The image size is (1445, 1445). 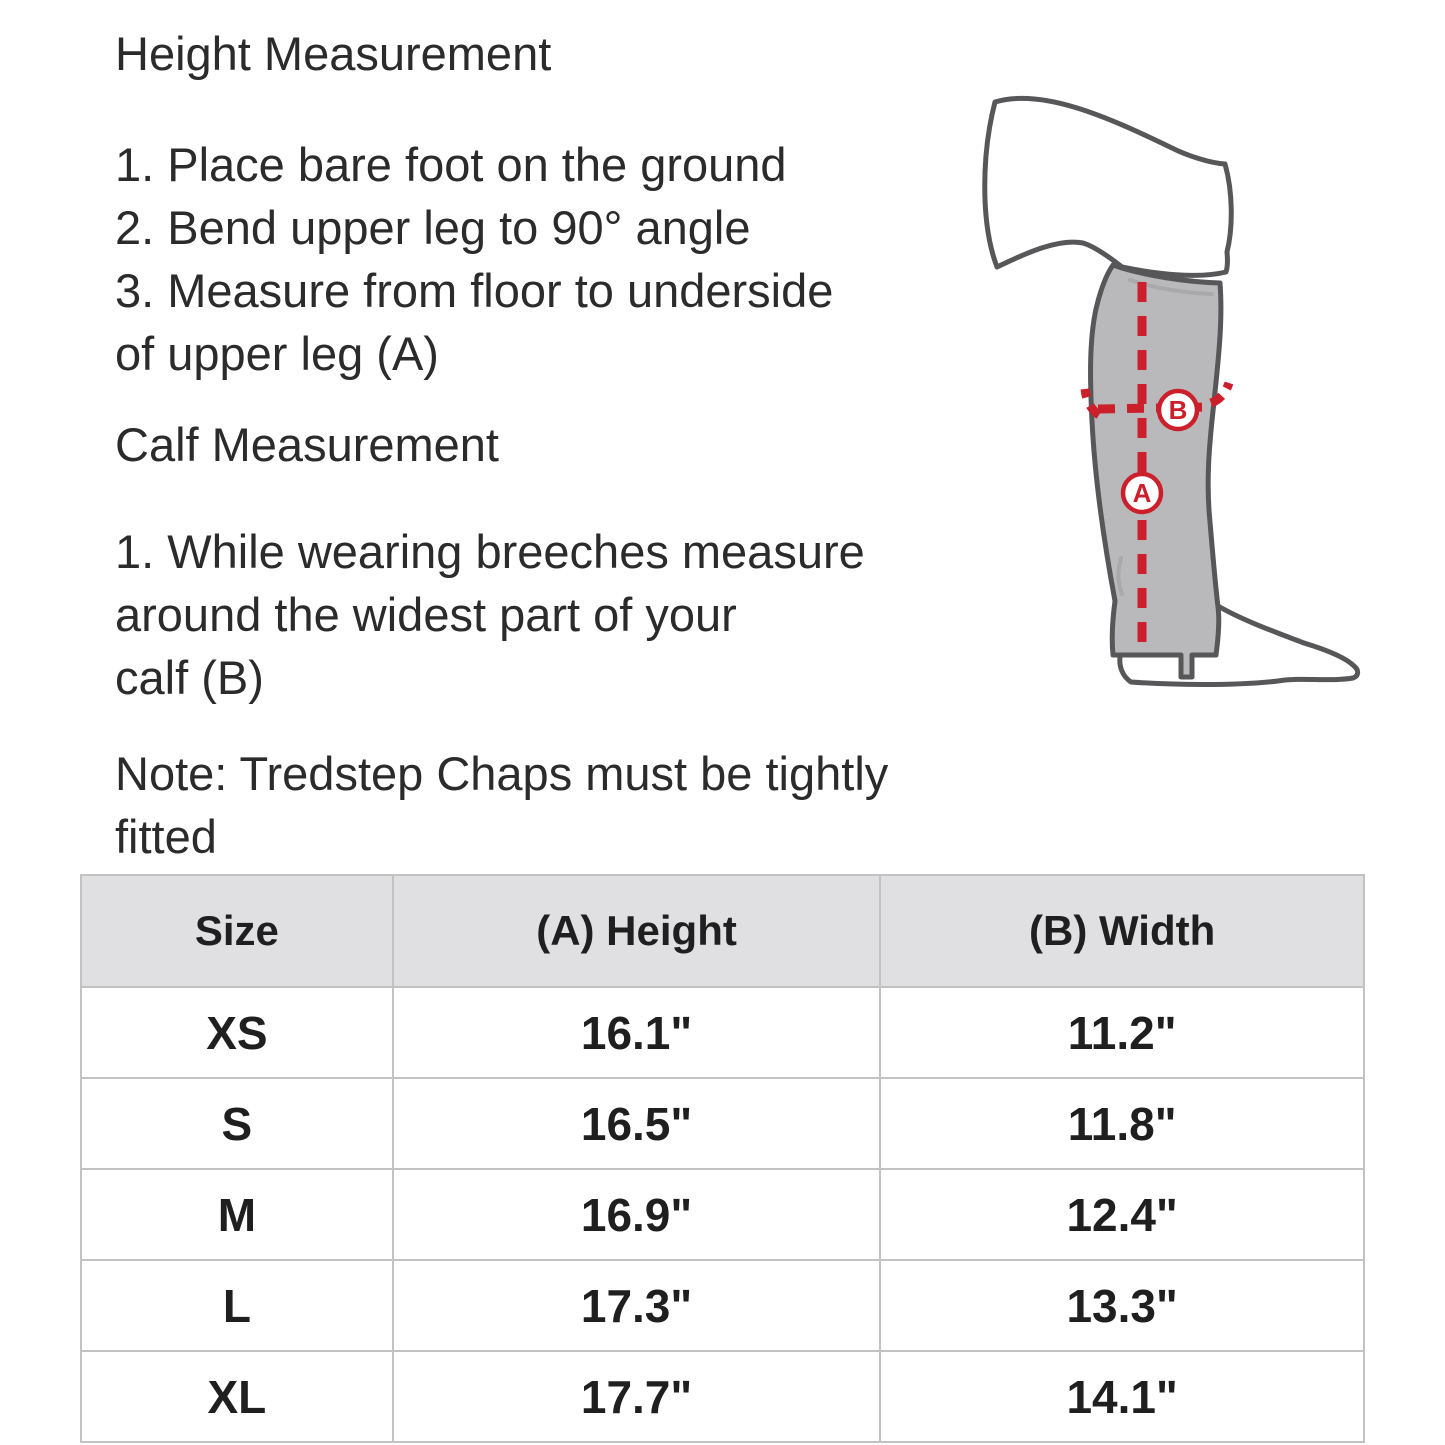 I want to click on fit-note-line: fitted, so click(x=166, y=836).